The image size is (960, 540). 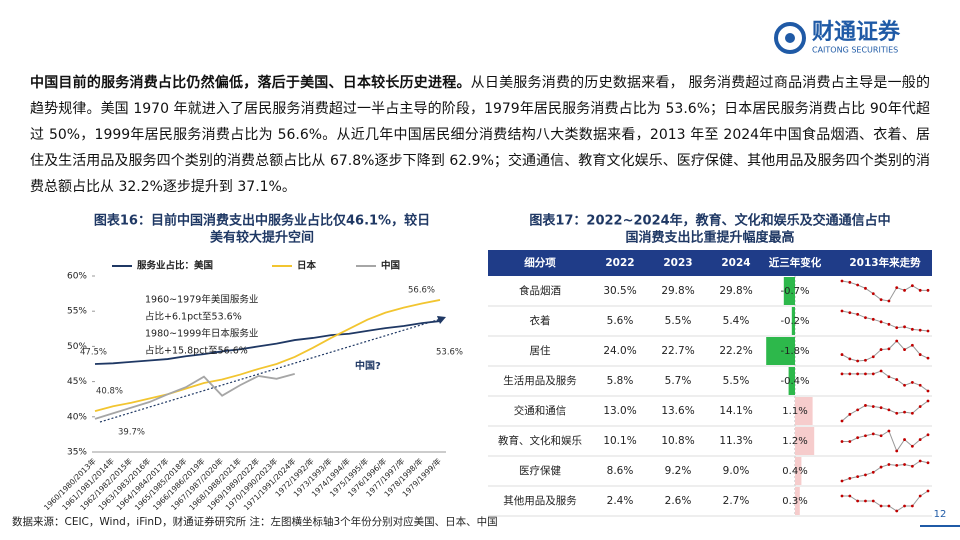 I want to click on cell: 2.7%, so click(x=736, y=501).